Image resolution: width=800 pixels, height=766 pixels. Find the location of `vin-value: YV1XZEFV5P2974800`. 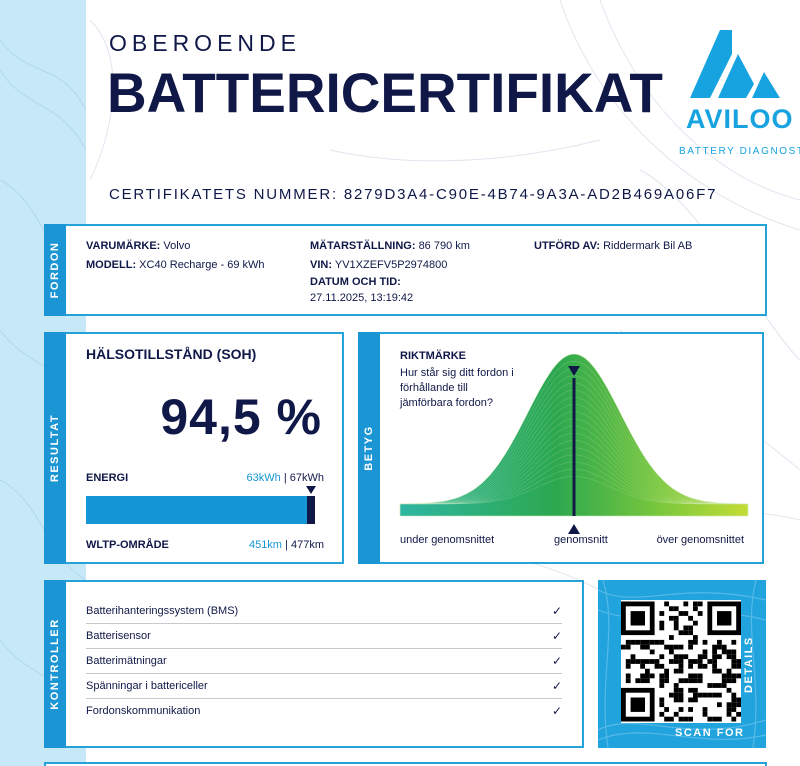

vin-value: YV1XZEFV5P2974800 is located at coordinates (391, 265).